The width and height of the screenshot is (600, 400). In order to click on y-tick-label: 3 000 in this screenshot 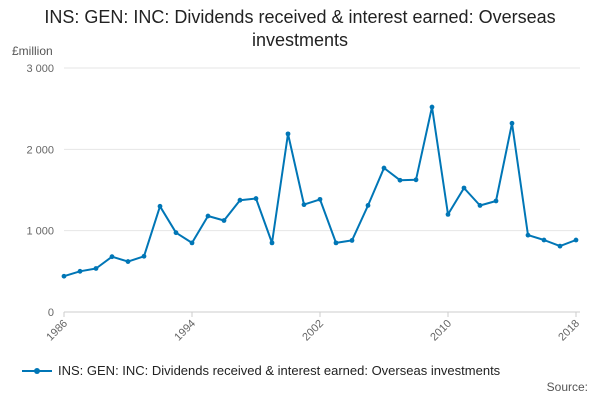, I will do `click(40, 69)`.